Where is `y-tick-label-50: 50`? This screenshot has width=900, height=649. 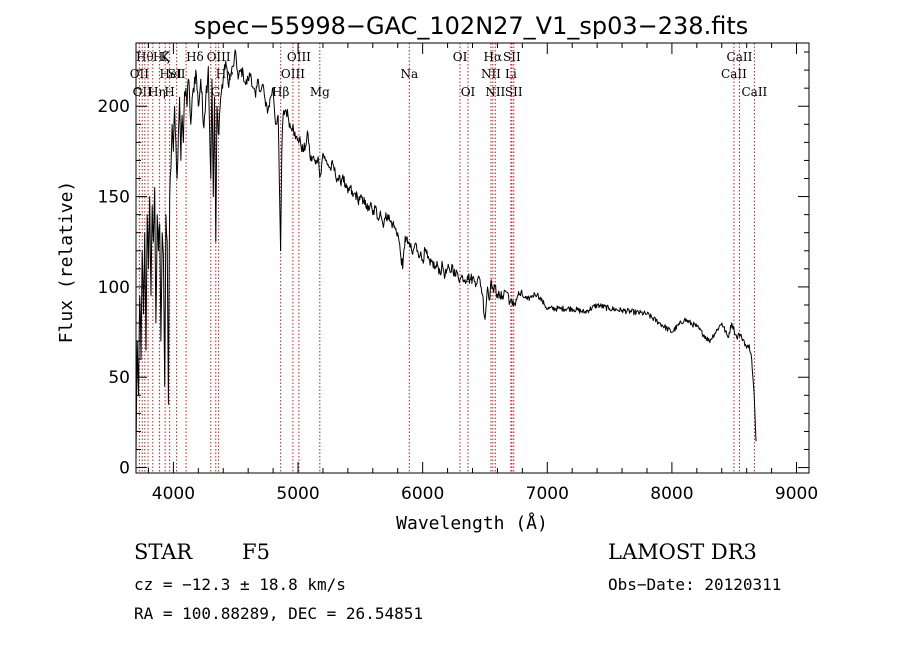
y-tick-label-50: 50 is located at coordinates (119, 378).